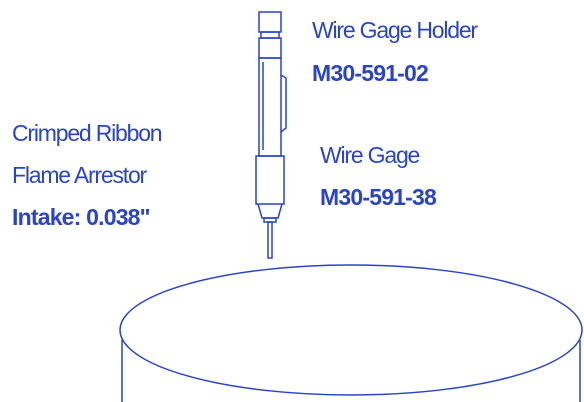  What do you see at coordinates (81, 217) in the screenshot?
I see `arrestor-line3: Intake: 0.038"` at bounding box center [81, 217].